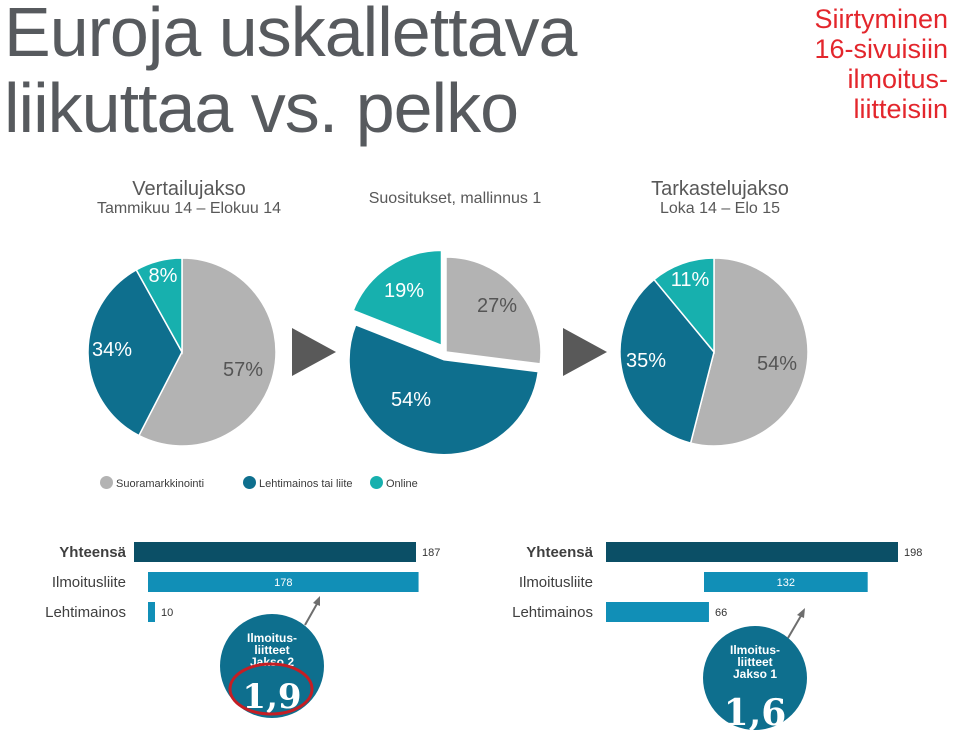  Describe the element at coordinates (167, 613) in the screenshot. I see `bar-chart-1-value-3: 10` at that location.